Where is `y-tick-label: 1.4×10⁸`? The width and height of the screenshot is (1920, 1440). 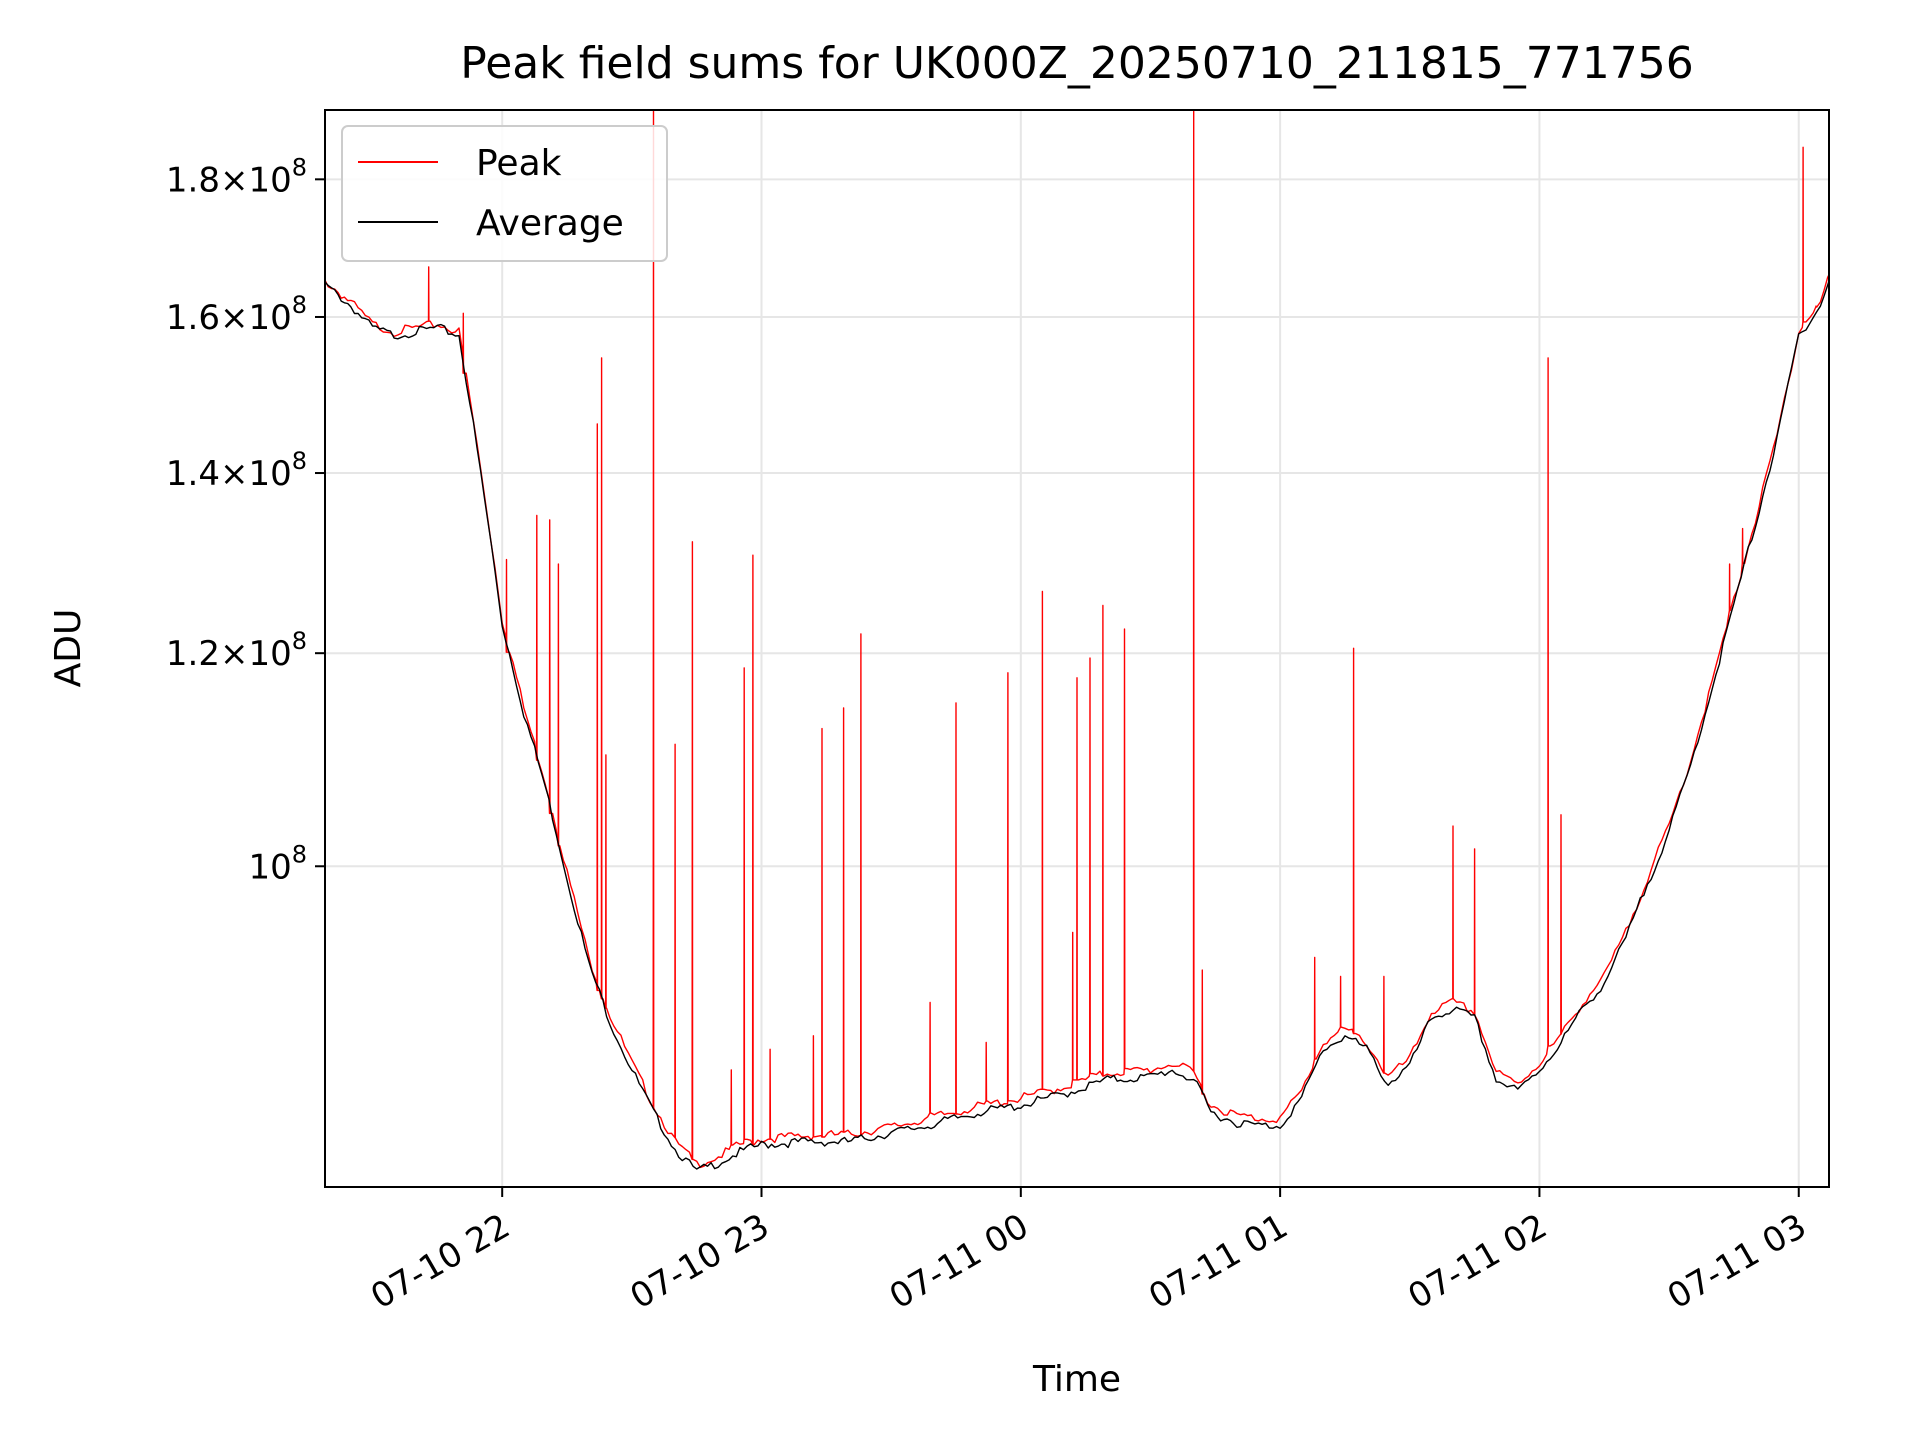 y-tick-label: 1.4×10⁸ is located at coordinates (236, 470).